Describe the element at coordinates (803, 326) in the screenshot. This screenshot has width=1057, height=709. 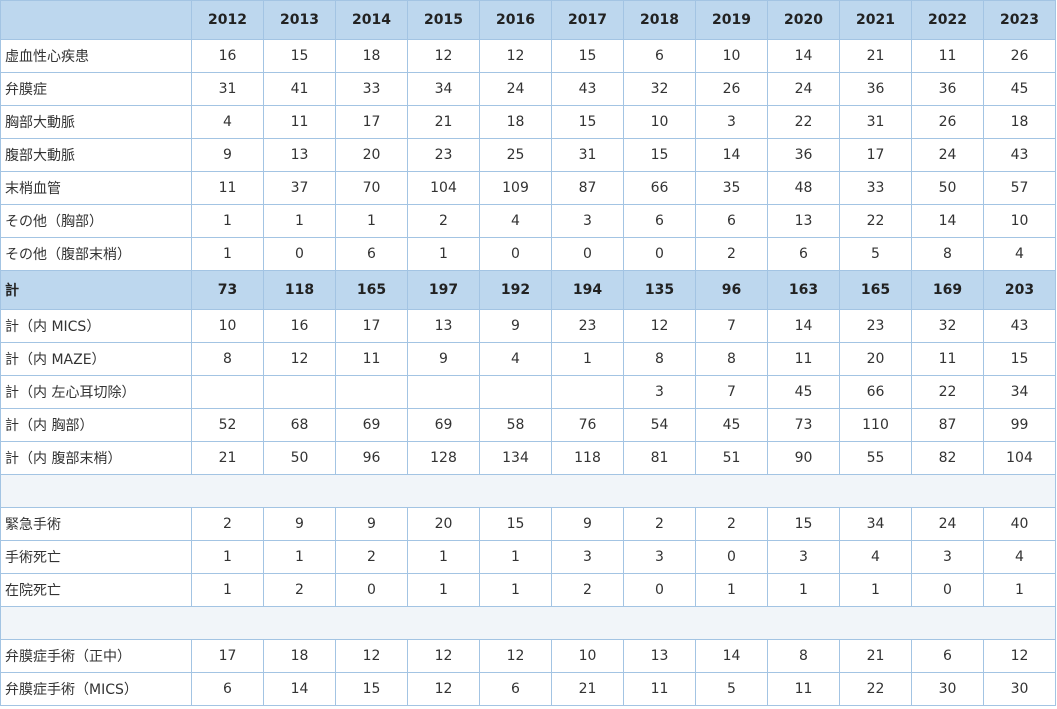
I see `value-cell: 14` at that location.